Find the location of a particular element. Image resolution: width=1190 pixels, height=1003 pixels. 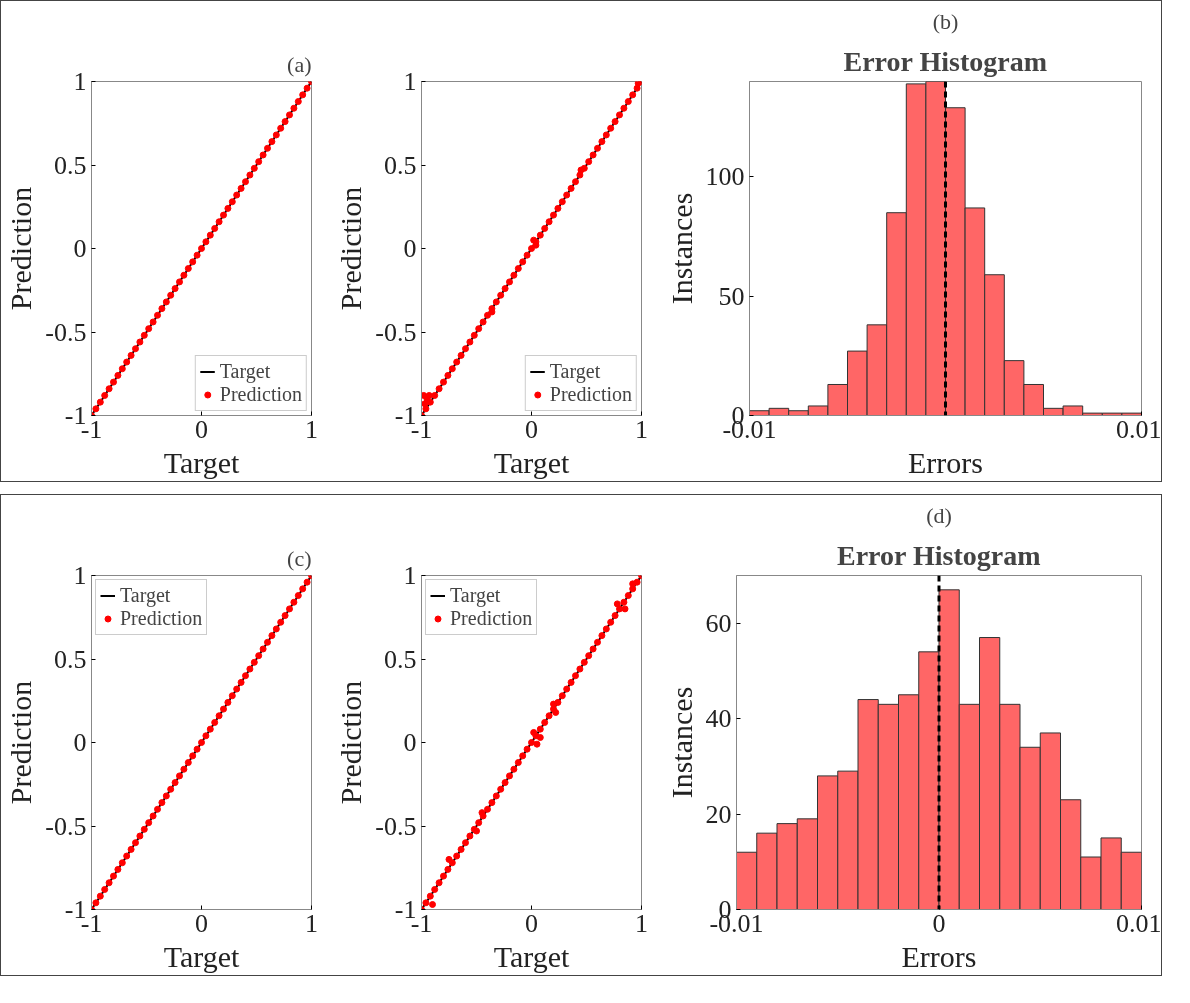

y-tick-label: 50 is located at coordinates (731, 296).